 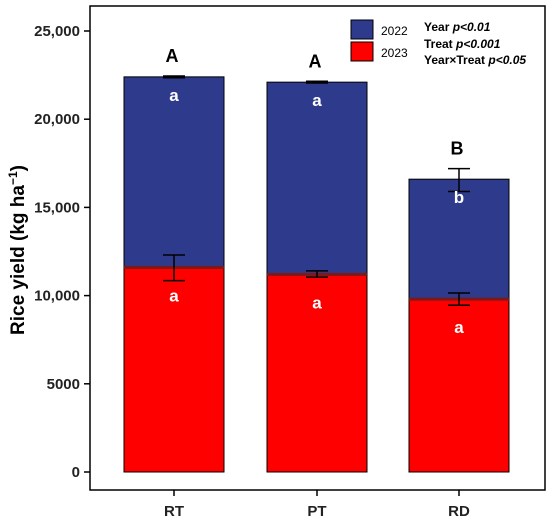 What do you see at coordinates (471, 27) in the screenshot?
I see `stat-year-p: p<0.01` at bounding box center [471, 27].